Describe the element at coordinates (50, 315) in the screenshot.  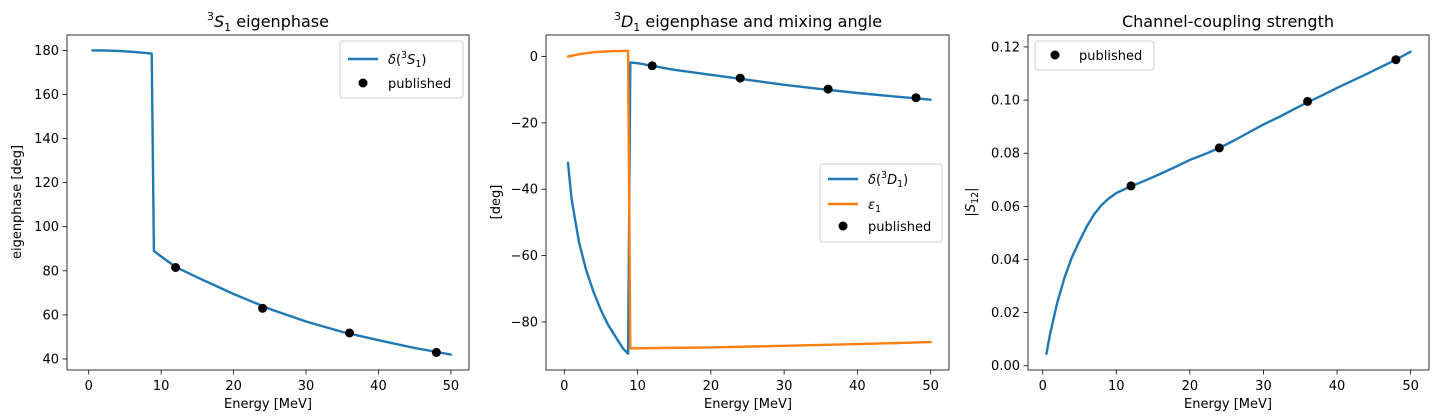
I see `y-tick-label: 60` at that location.